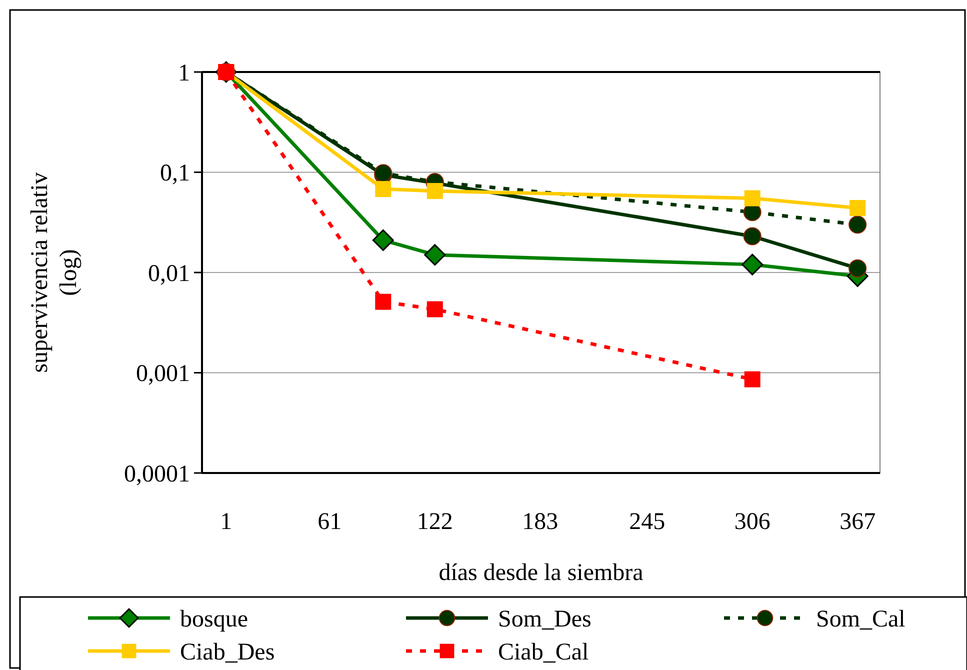 Image resolution: width=967 pixels, height=670 pixels. Describe the element at coordinates (543, 652) in the screenshot. I see `legend-label: Ciab_Cal` at that location.